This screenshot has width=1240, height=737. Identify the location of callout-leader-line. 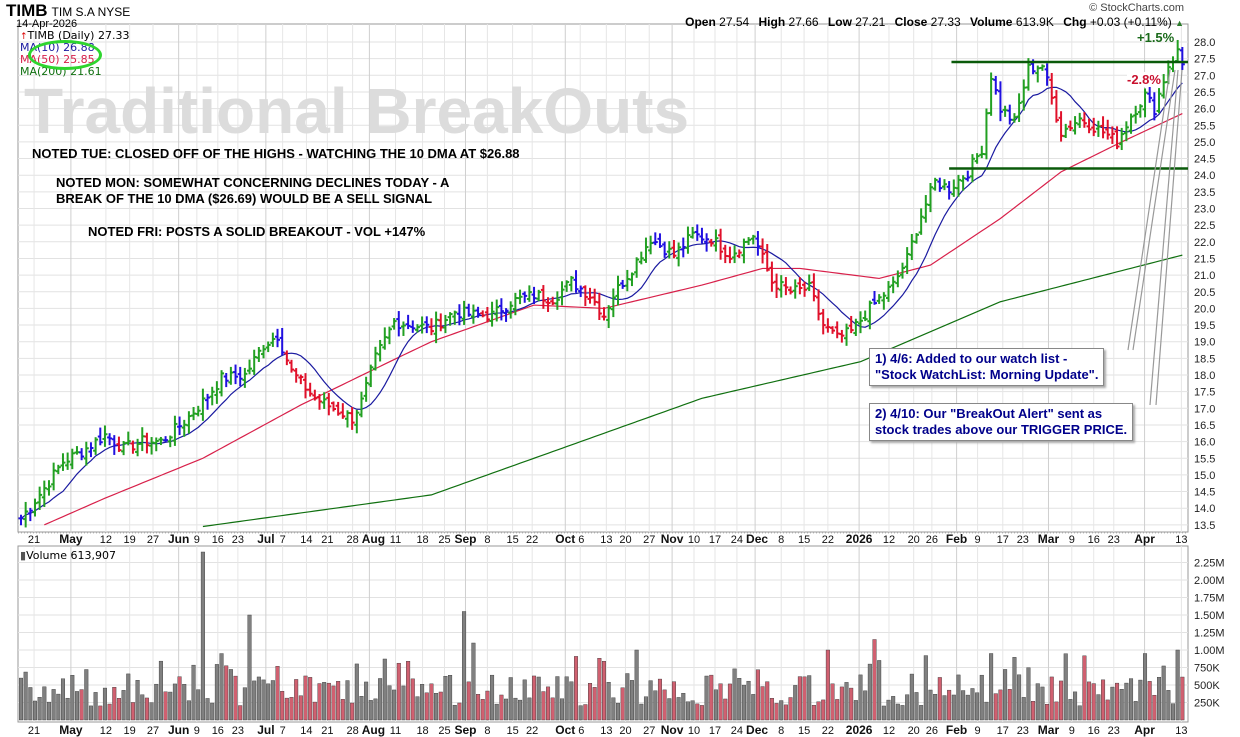
(1154, 210).